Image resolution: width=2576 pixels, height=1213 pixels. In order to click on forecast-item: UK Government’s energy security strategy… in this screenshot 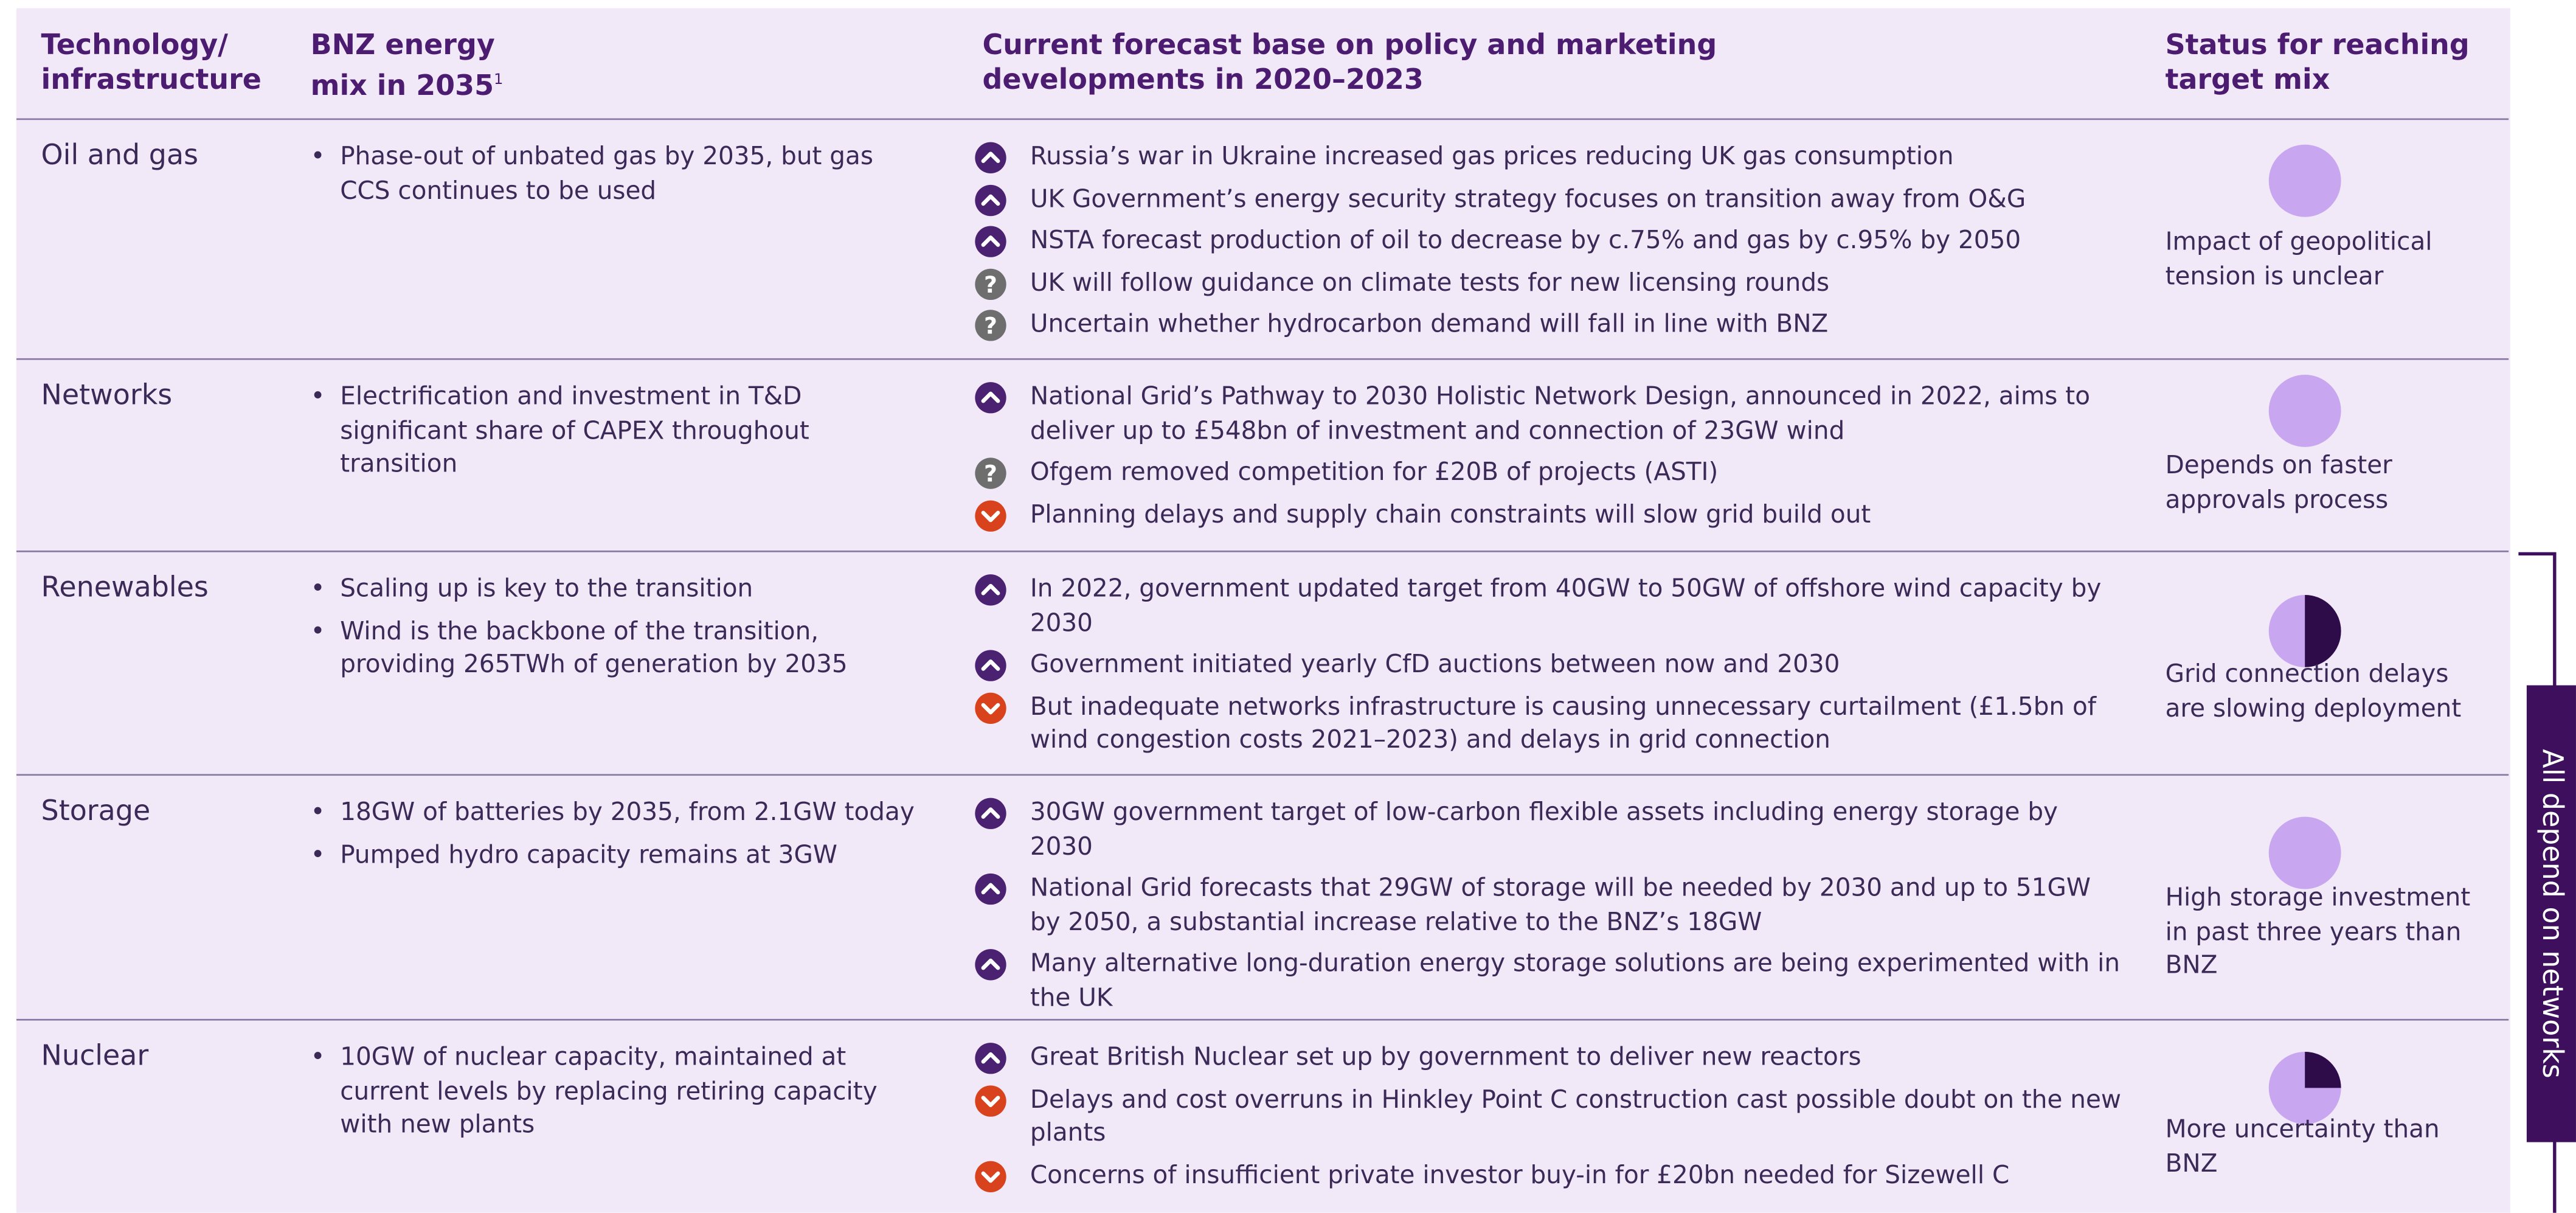, I will do `click(1551, 198)`.